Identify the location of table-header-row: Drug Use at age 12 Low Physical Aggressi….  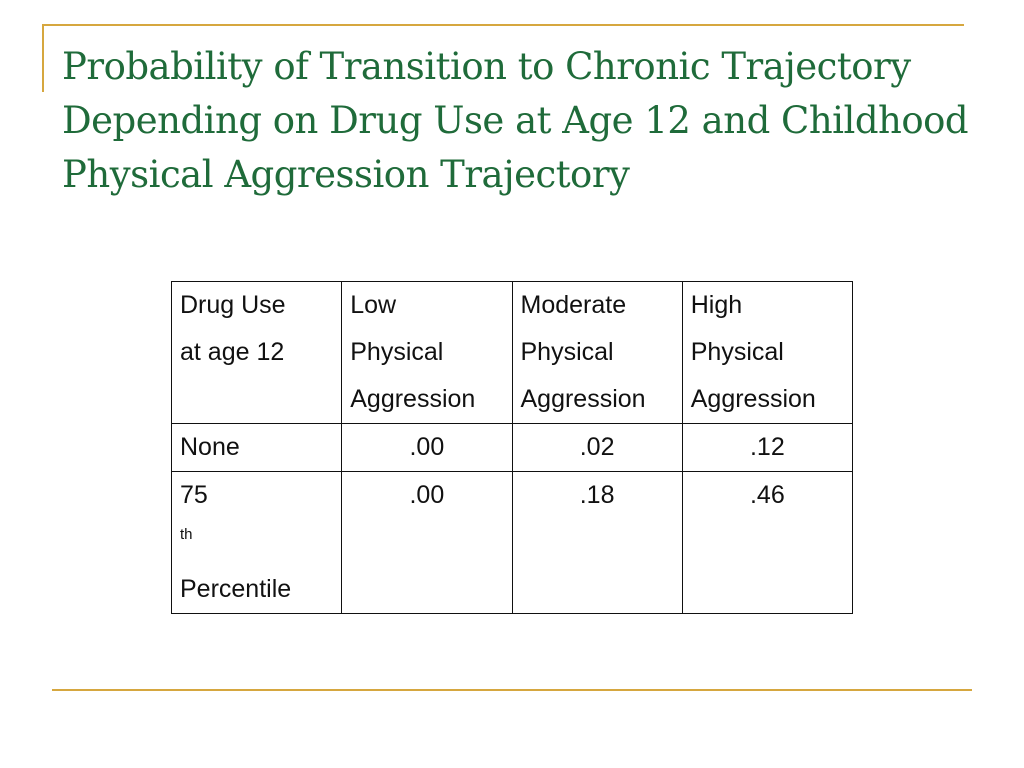
(512, 352).